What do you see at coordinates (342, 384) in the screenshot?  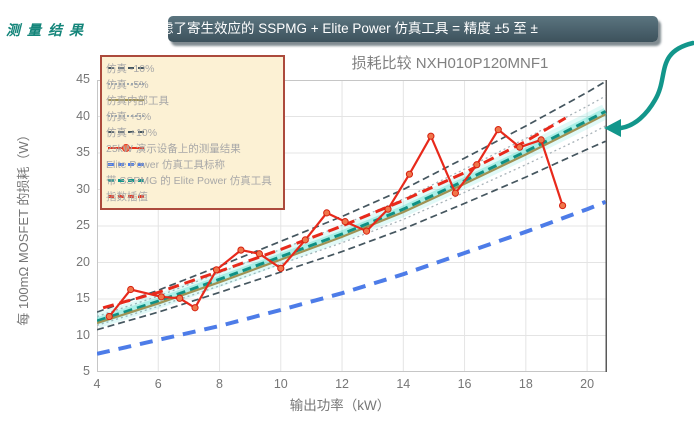 I see `x-tick-12: 12` at bounding box center [342, 384].